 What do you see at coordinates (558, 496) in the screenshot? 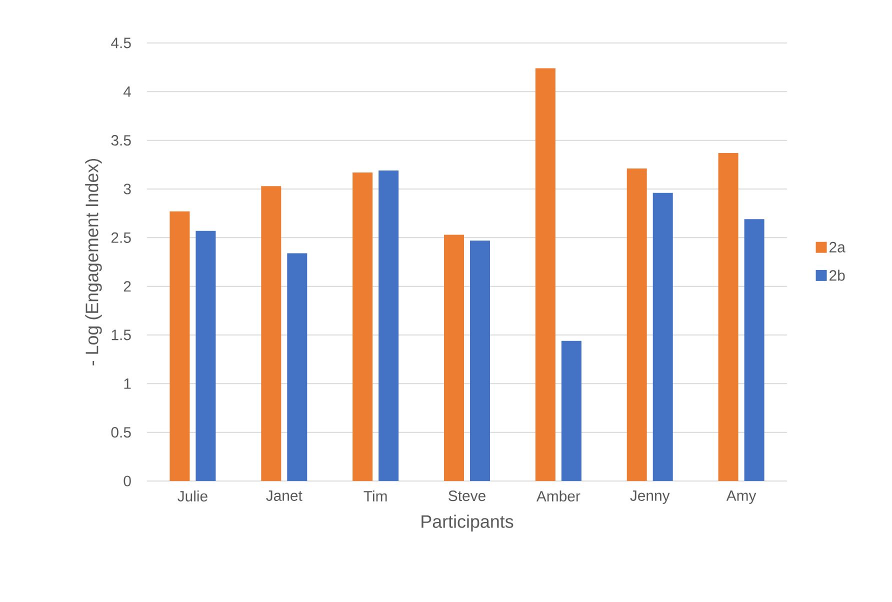
I see `x-tick-label: Amber` at bounding box center [558, 496].